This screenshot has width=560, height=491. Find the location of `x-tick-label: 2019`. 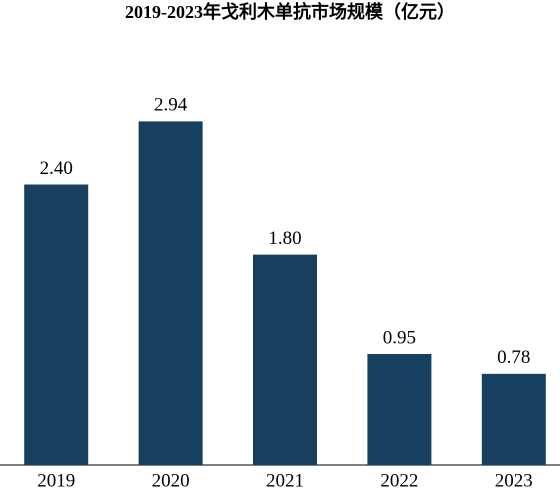

x-tick-label: 2019 is located at coordinates (56, 480).